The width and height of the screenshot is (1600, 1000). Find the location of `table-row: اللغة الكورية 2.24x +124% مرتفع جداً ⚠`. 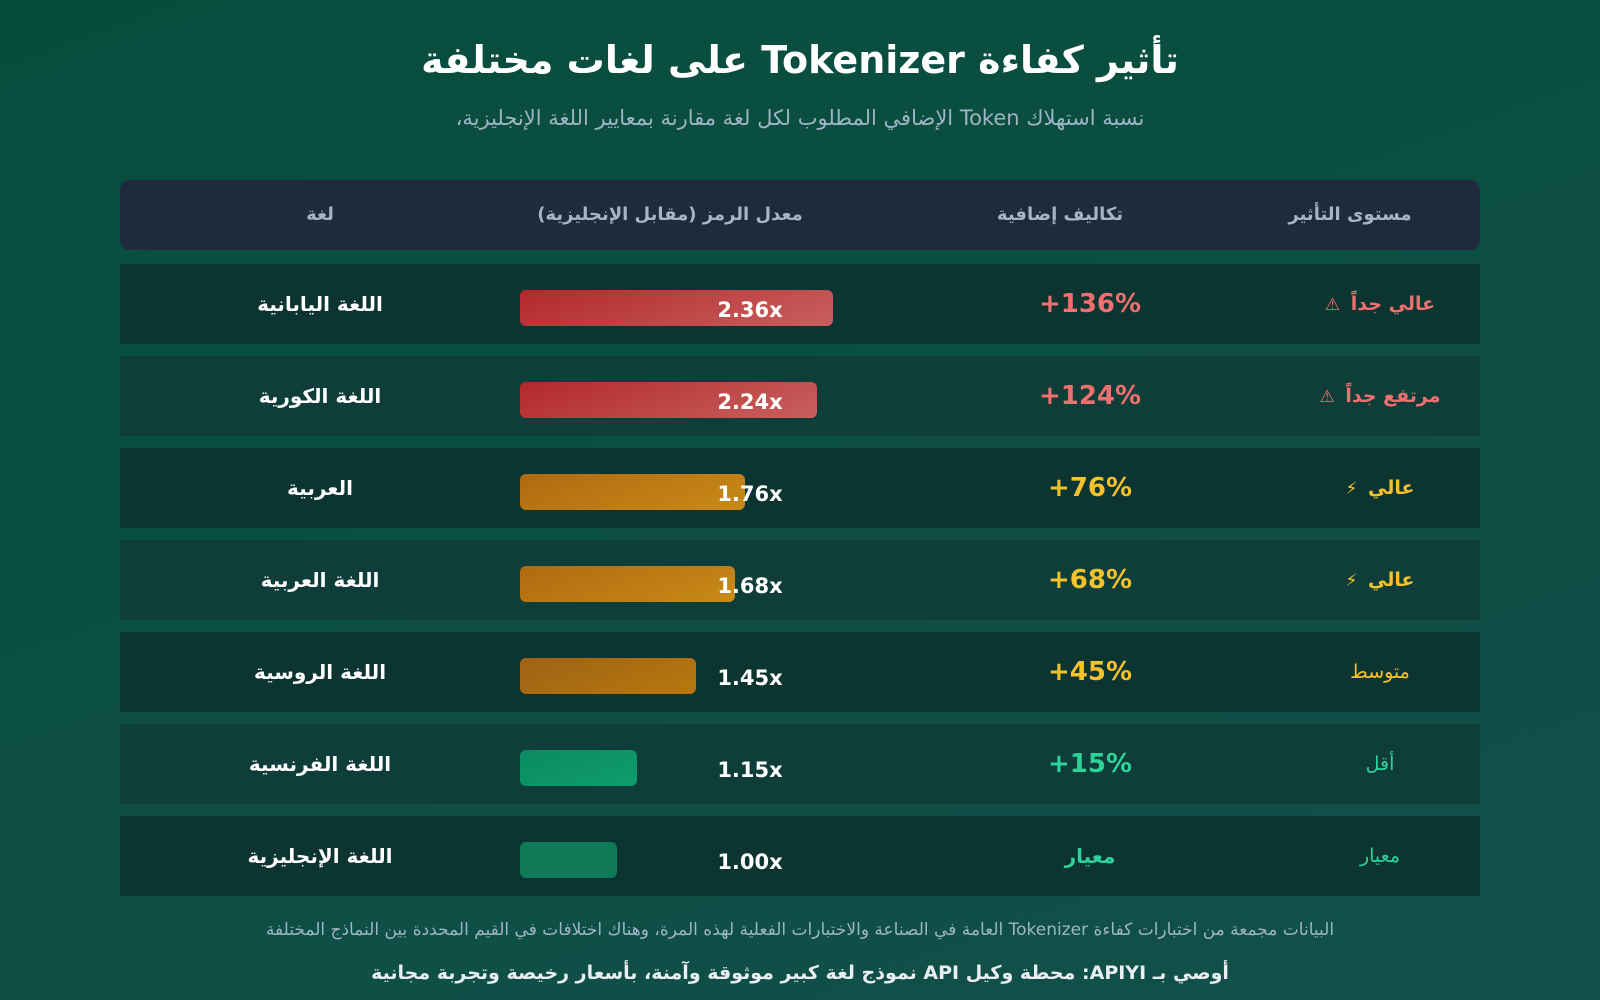

table-row: اللغة الكورية 2.24x +124% مرتفع جداً ⚠ is located at coordinates (800, 396).